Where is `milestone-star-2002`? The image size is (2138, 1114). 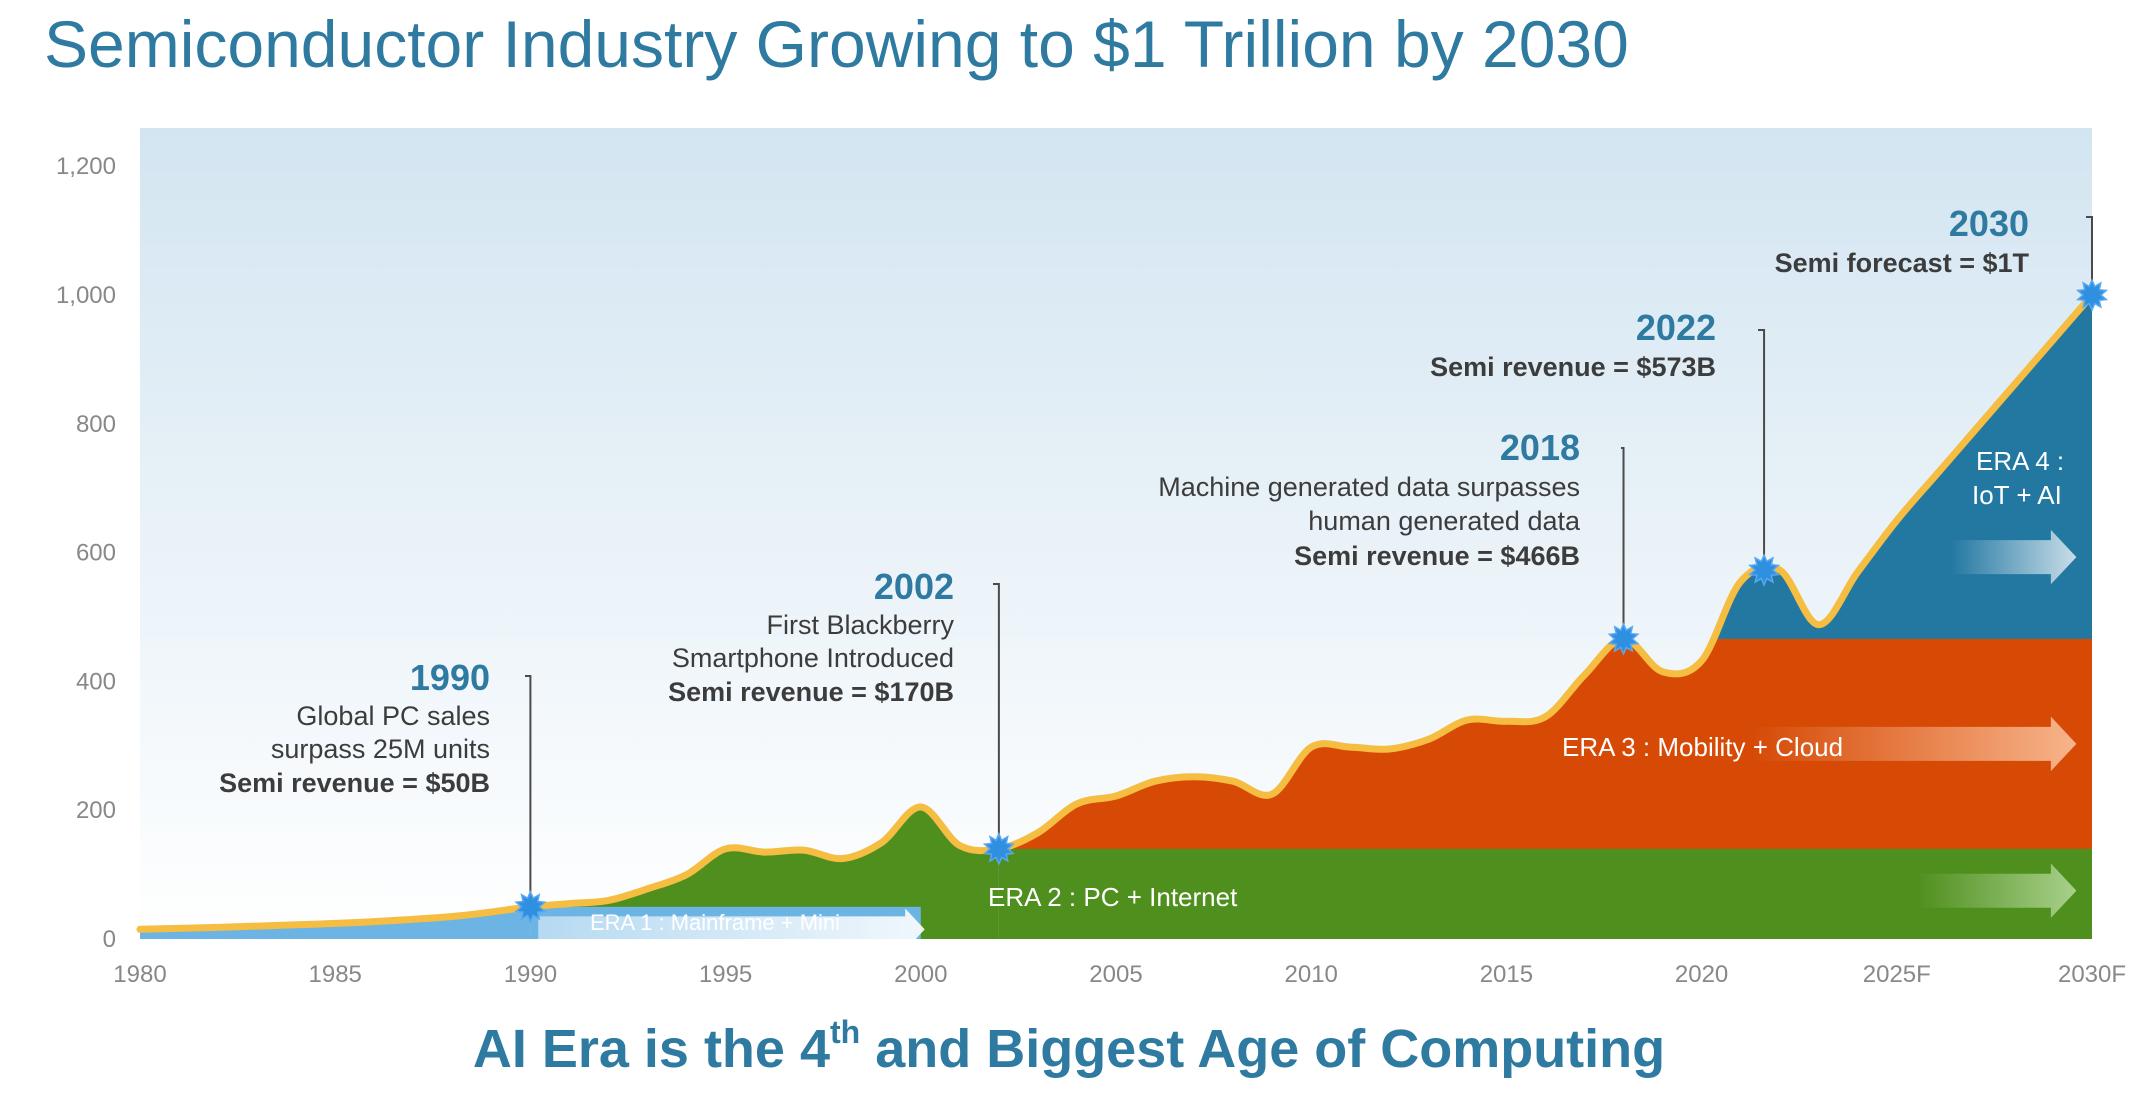 milestone-star-2002 is located at coordinates (998, 848).